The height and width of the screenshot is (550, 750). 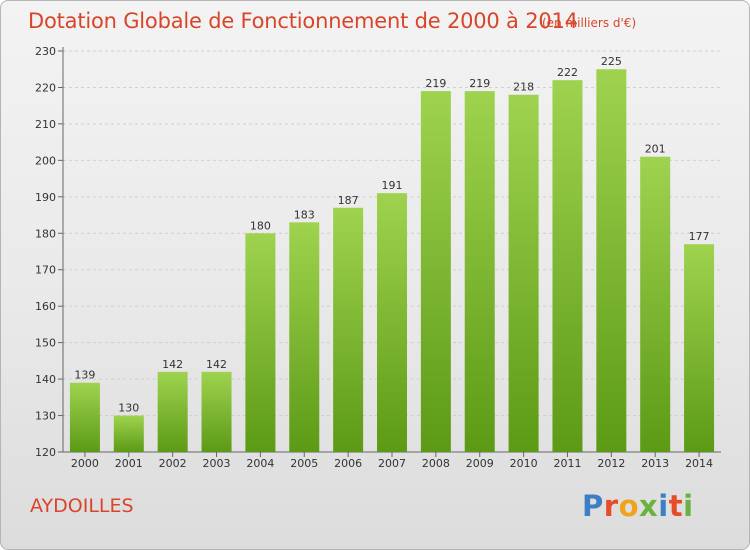 I want to click on data-label: 218, so click(x=523, y=87).